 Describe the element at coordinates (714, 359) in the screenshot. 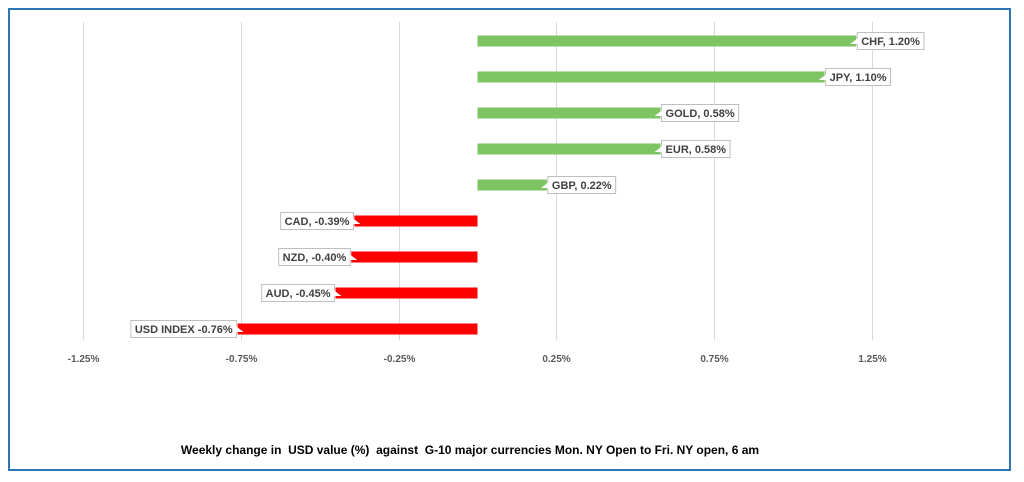

I see `x-tick-label: 0.75%` at that location.